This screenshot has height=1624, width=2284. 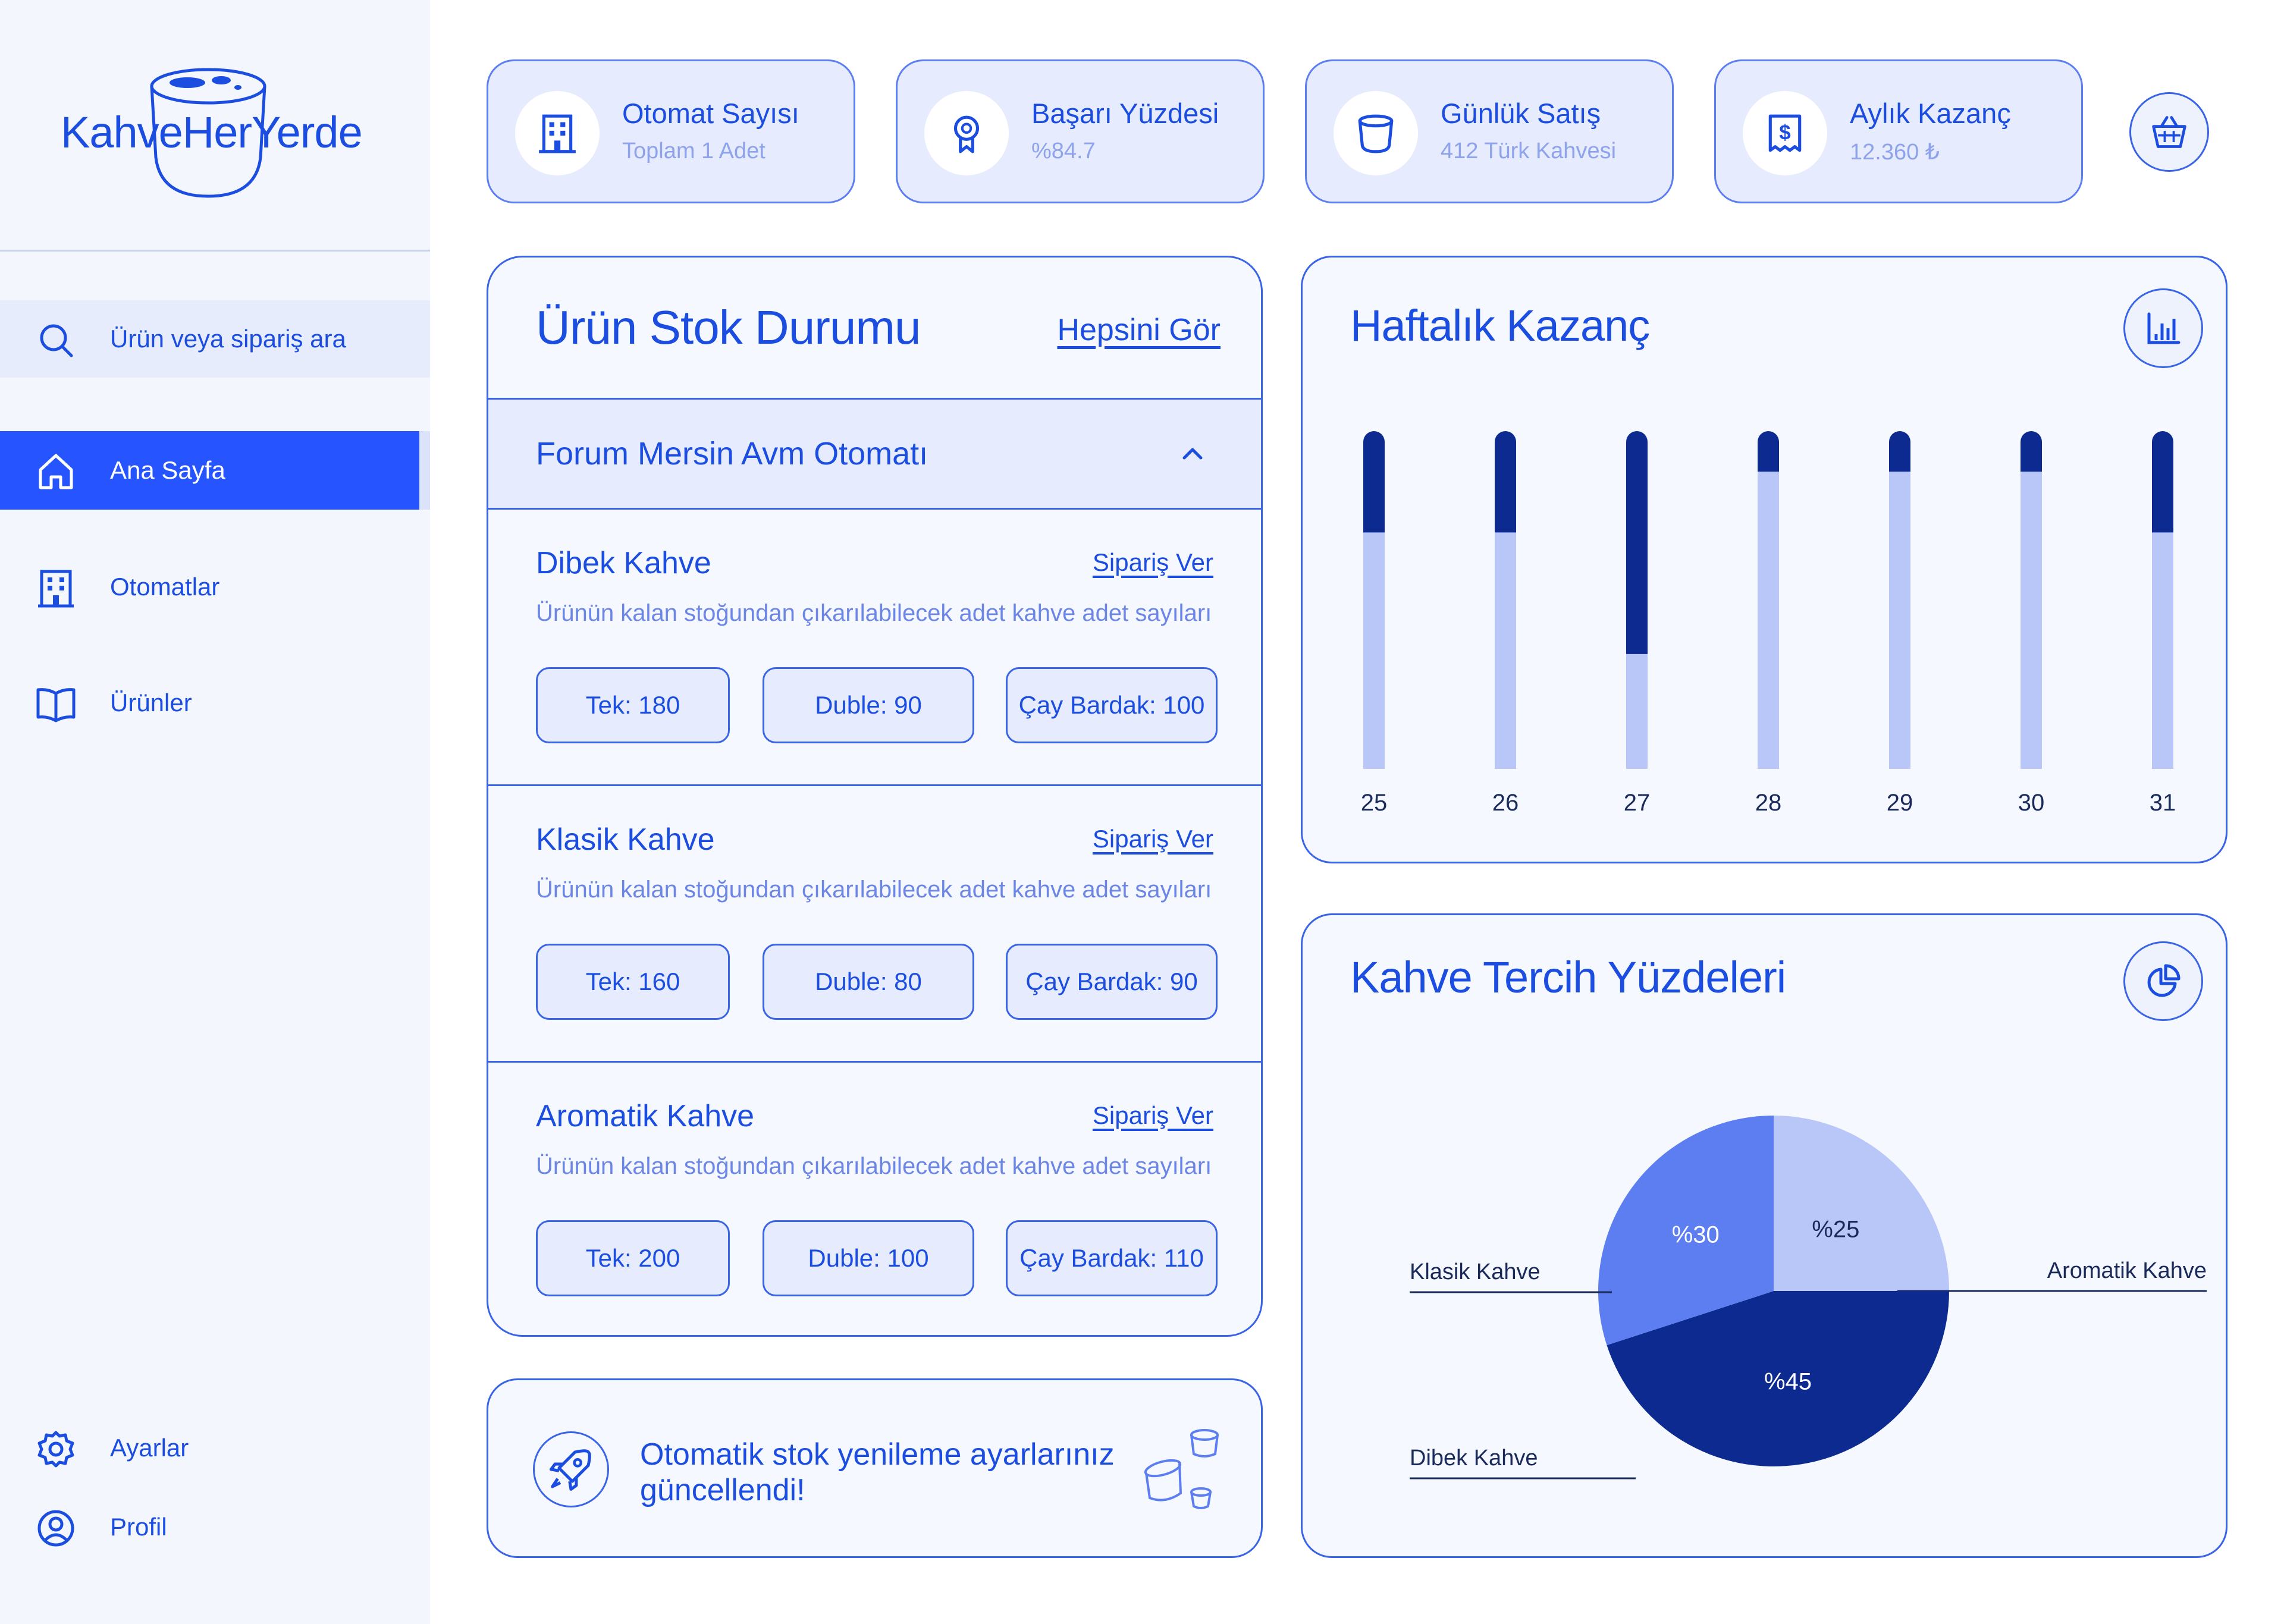 I want to click on weekly-title: Haftalık Kazanç, so click(x=1500, y=325).